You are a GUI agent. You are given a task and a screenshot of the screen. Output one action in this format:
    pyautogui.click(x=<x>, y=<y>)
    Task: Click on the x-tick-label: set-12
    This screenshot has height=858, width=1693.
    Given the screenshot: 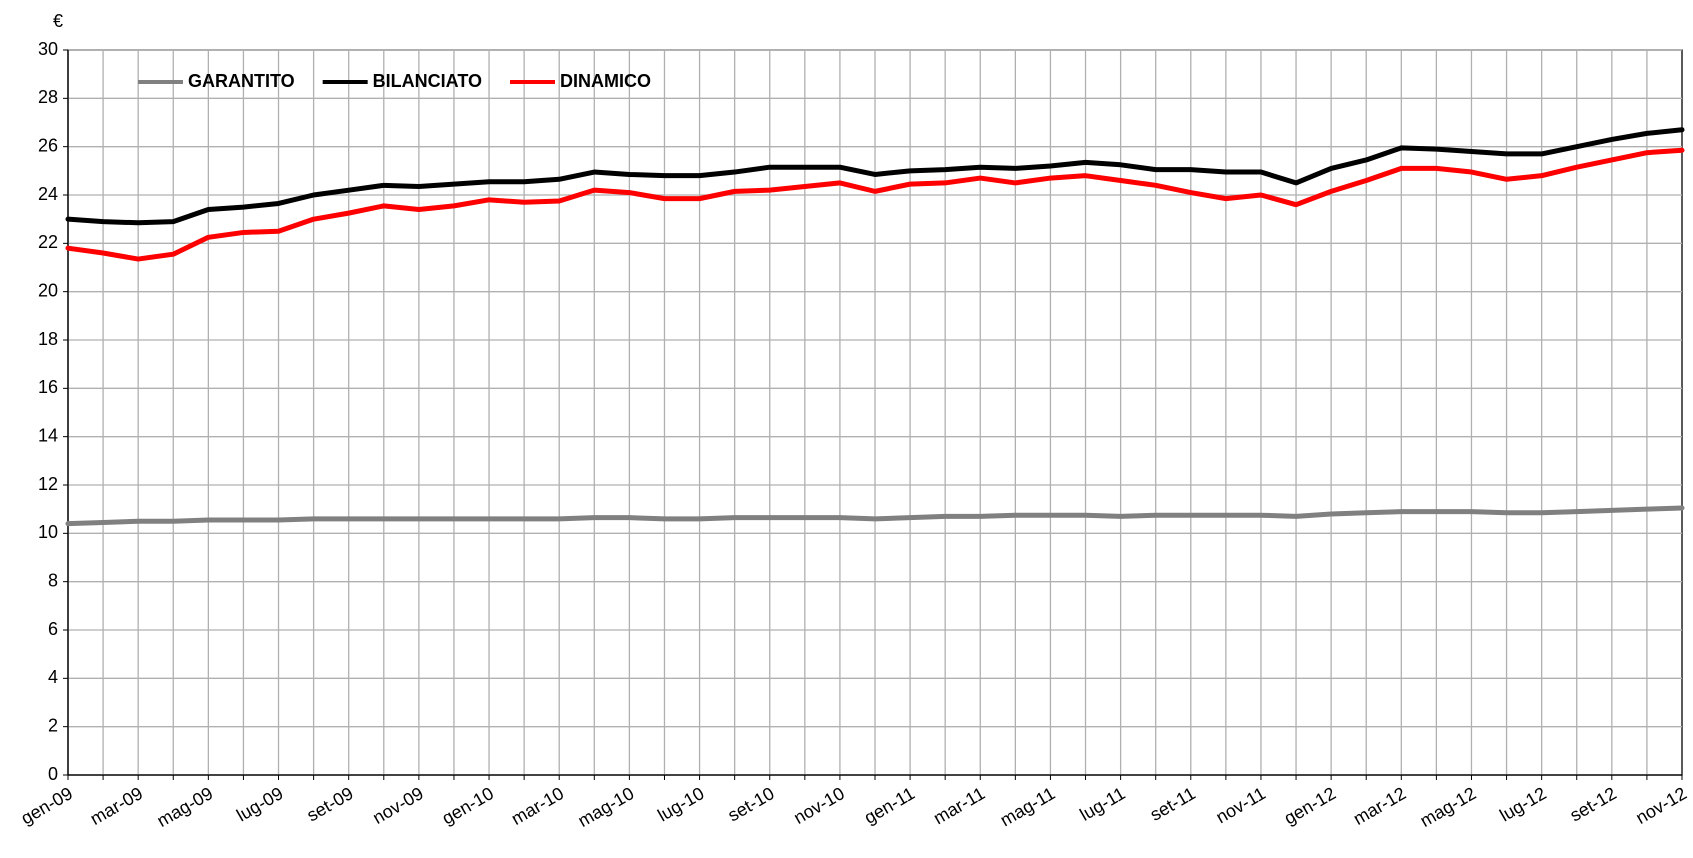 What is the action you would take?
    pyautogui.click(x=1592, y=804)
    